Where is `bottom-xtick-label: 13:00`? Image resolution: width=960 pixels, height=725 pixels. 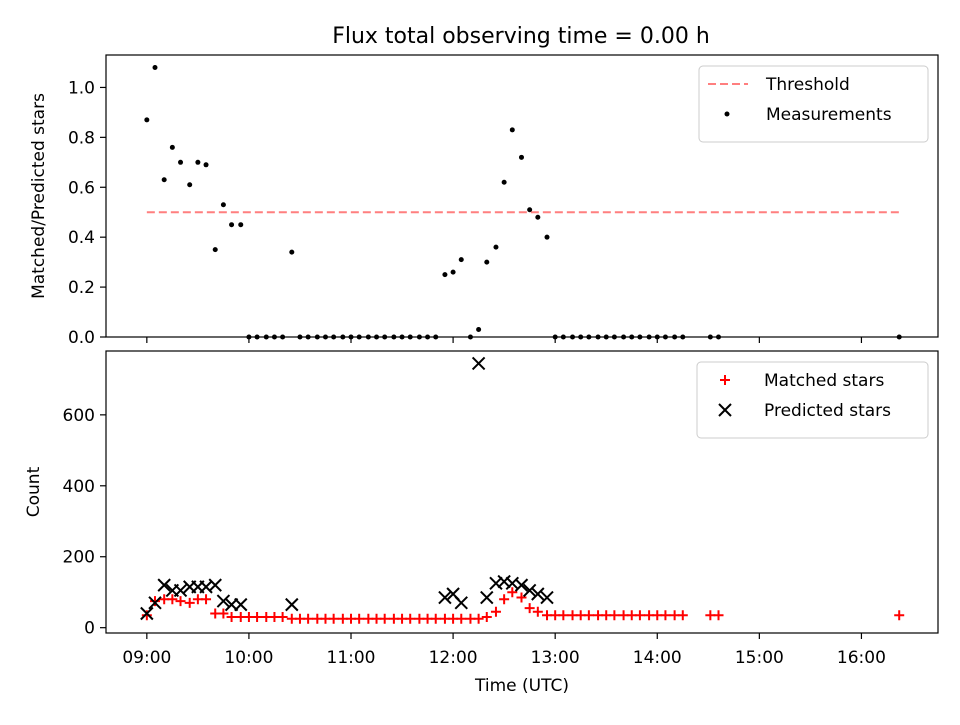 bottom-xtick-label: 13:00 is located at coordinates (555, 658).